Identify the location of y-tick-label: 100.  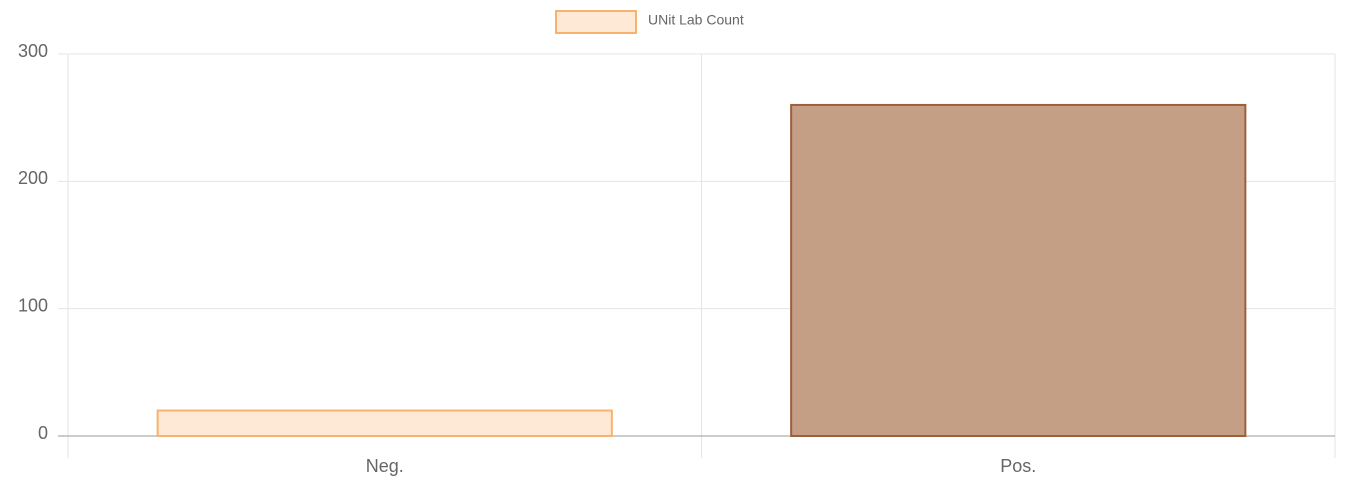
(33, 305).